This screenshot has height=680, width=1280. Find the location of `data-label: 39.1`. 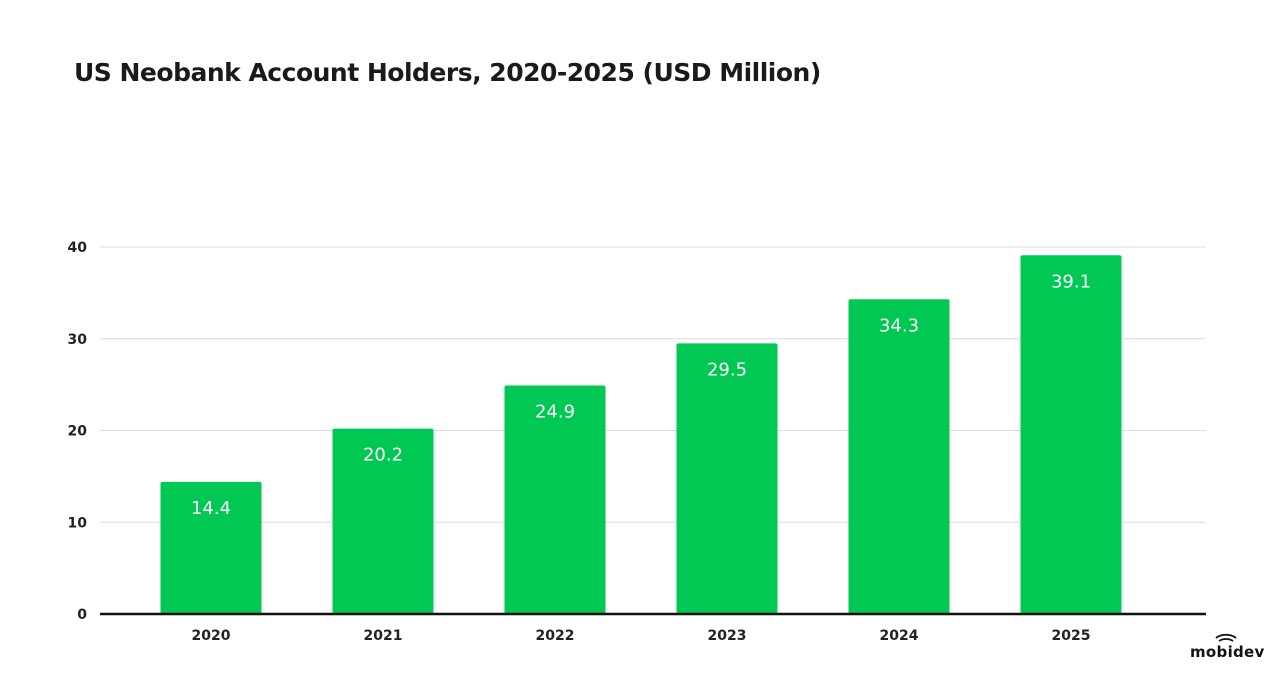

data-label: 39.1 is located at coordinates (1071, 281).